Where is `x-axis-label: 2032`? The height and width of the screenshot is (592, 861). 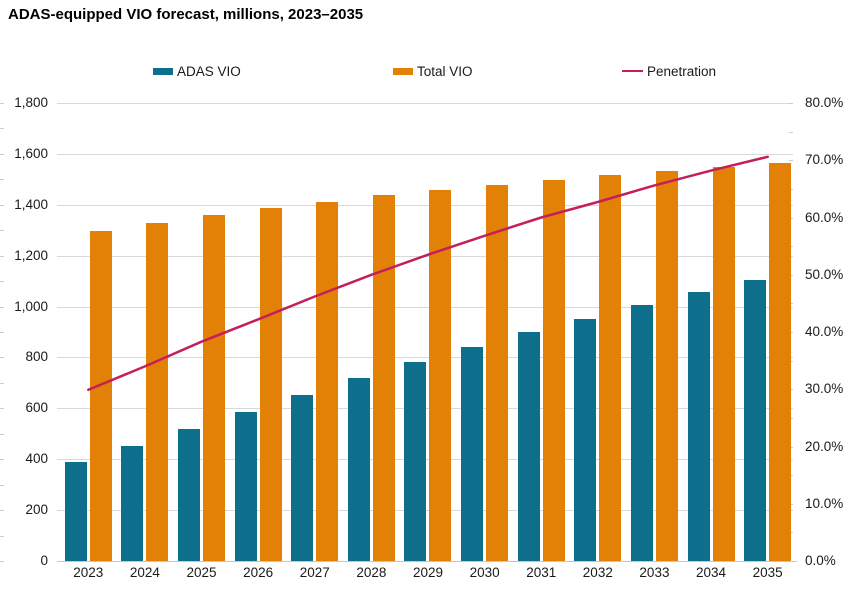
x-axis-label: 2032 is located at coordinates (597, 572).